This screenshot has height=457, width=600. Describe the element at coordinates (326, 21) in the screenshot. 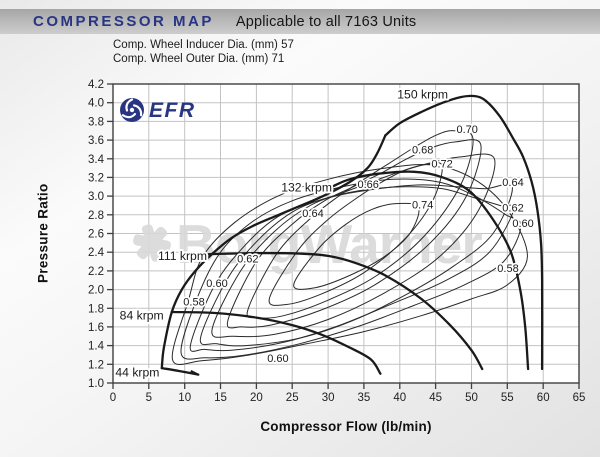

I see `header-subtitle: Applicable to all 7163 Units` at that location.